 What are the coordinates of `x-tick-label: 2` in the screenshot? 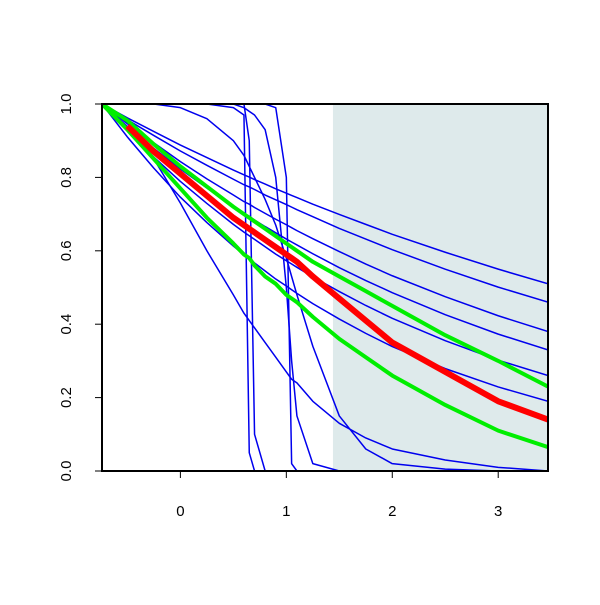 It's located at (392, 511).